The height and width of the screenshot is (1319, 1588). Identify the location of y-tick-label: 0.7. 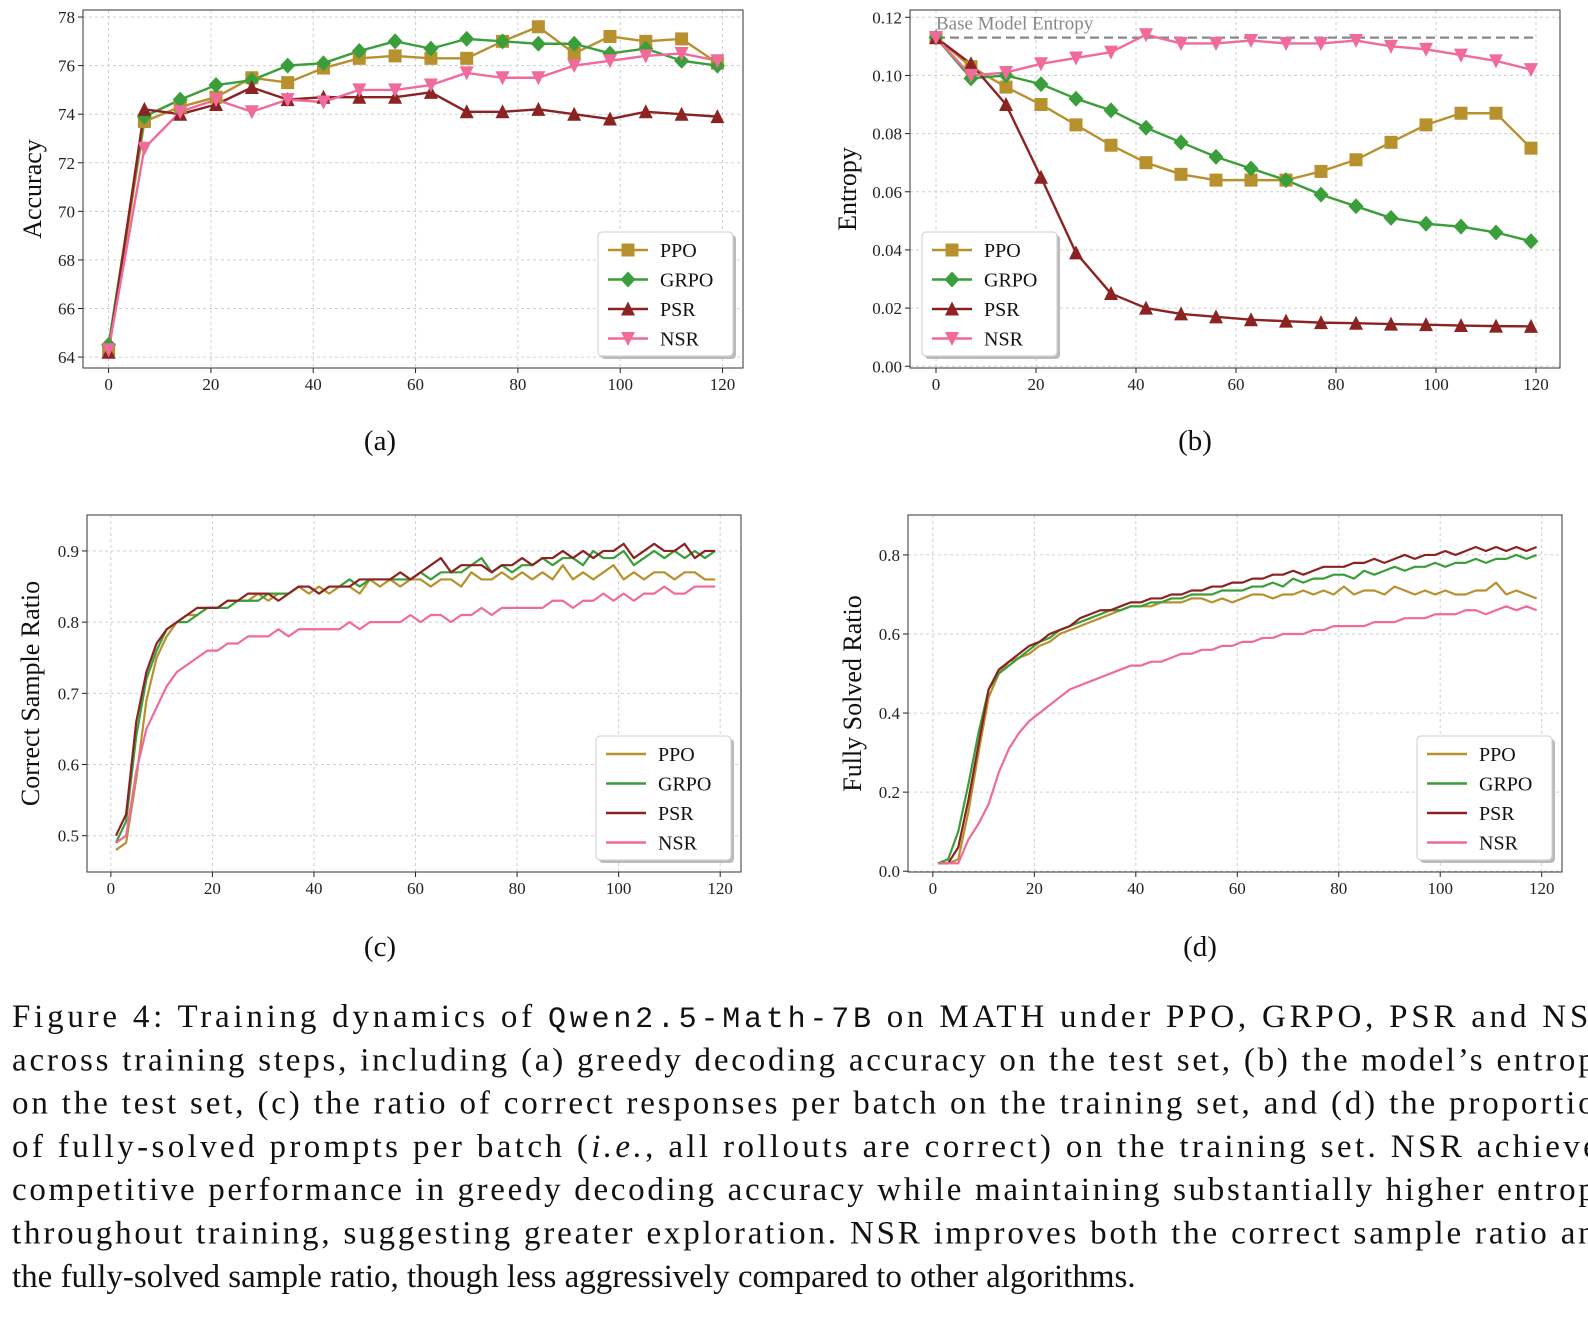
(69, 693).